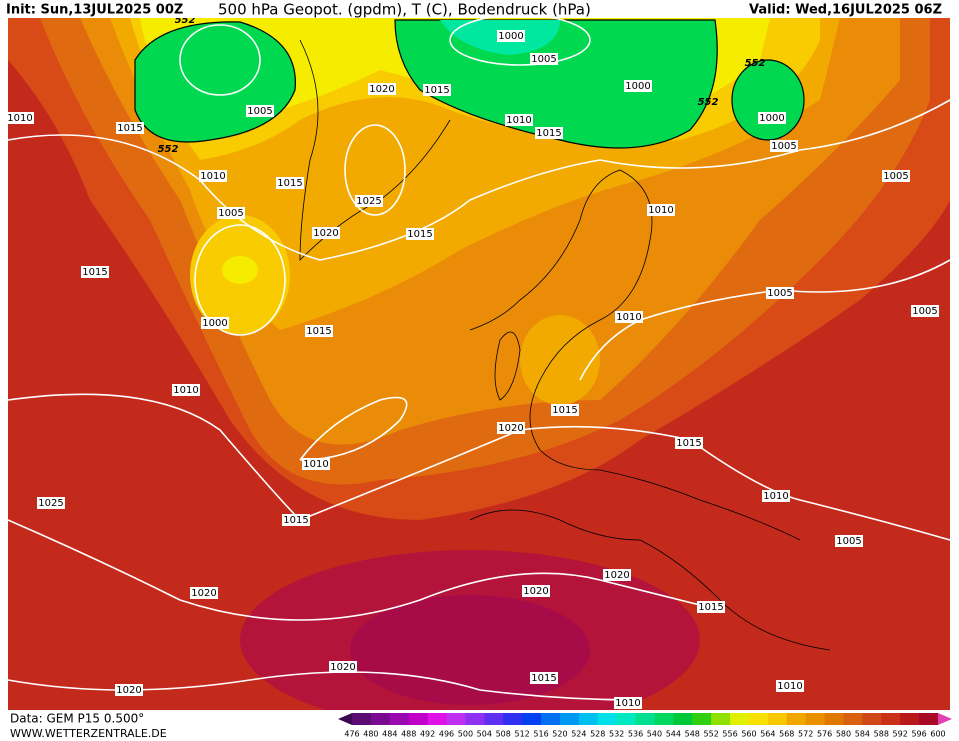 The height and width of the screenshot is (741, 959). I want to click on legend-label: 504, so click(484, 734).